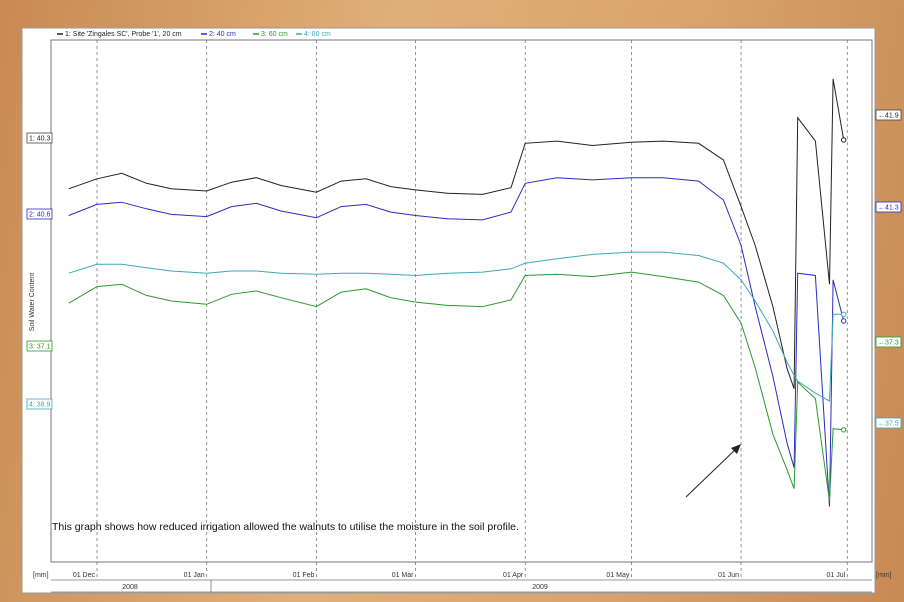 This screenshot has height=602, width=904. What do you see at coordinates (403, 575) in the screenshot?
I see `x-tick-label: 01 Mar` at bounding box center [403, 575].